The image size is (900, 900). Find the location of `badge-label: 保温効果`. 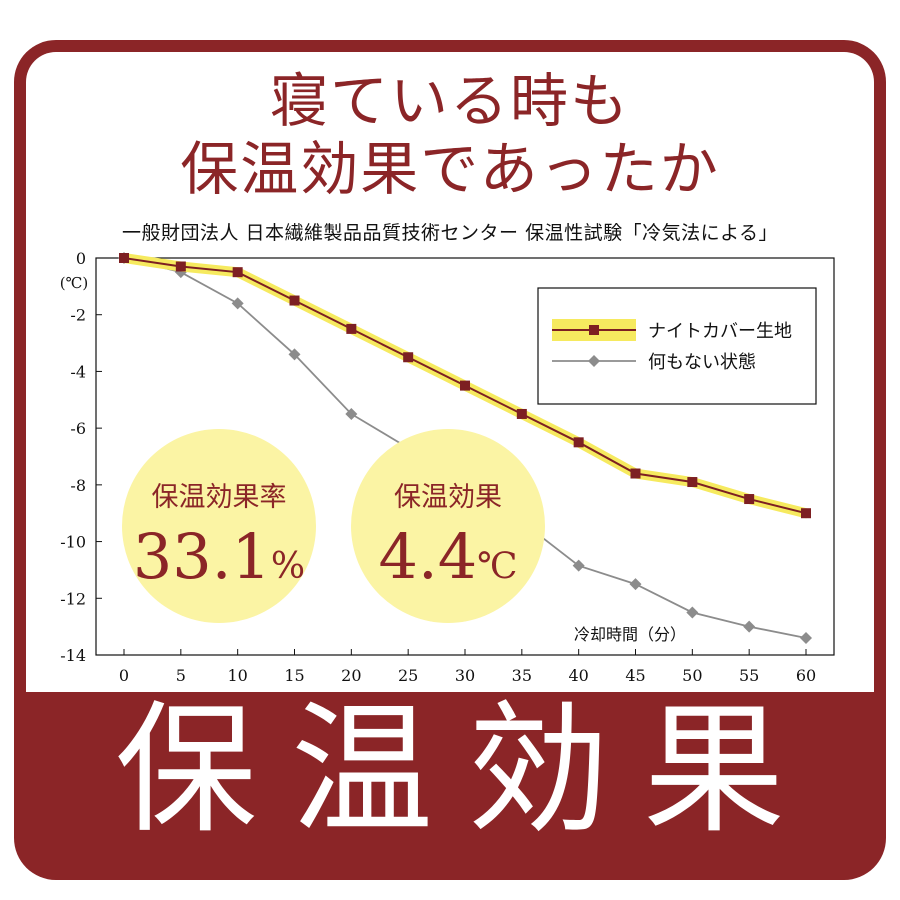

badge-label: 保温効果 is located at coordinates (448, 497).